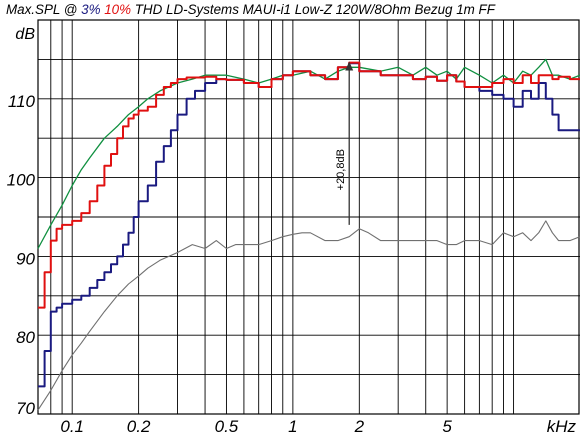 The height and width of the screenshot is (435, 580). Describe the element at coordinates (25, 337) in the screenshot. I see `y-tick-label-80: 80` at that location.